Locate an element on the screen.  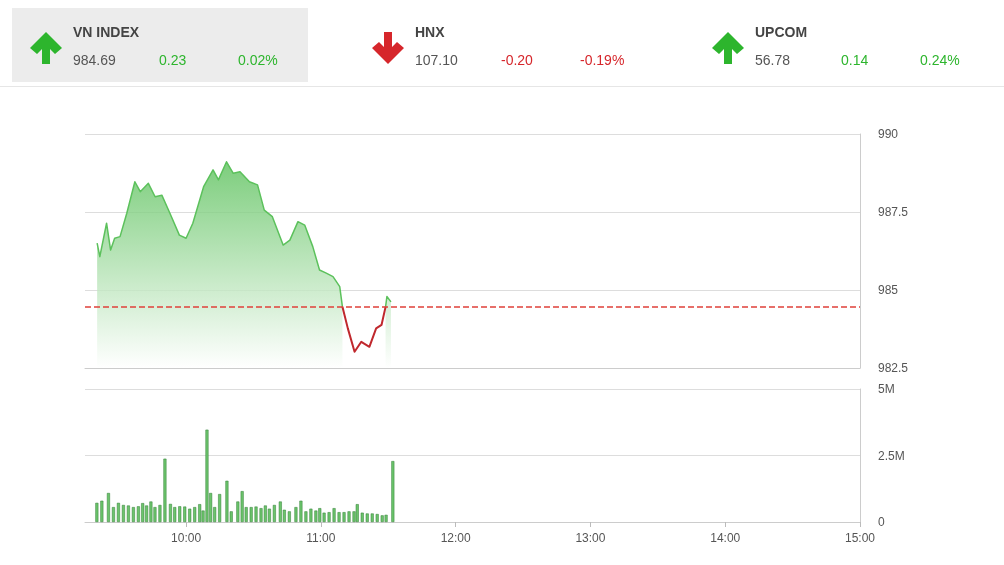
y-tick-label: 2.5M is located at coordinates (891, 455).